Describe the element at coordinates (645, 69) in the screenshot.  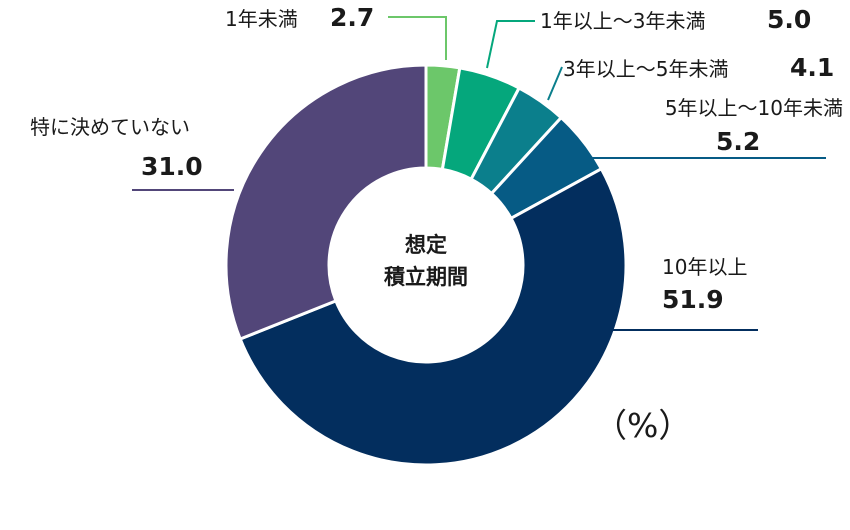
I see `slice-label-3: 3年以上～5年未満` at that location.